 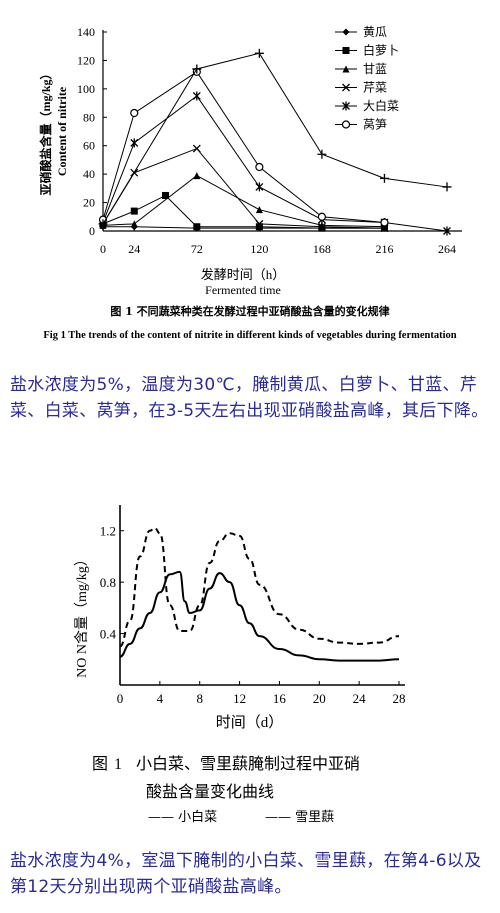 What do you see at coordinates (322, 249) in the screenshot?
I see `x-tick-label: 168` at bounding box center [322, 249].